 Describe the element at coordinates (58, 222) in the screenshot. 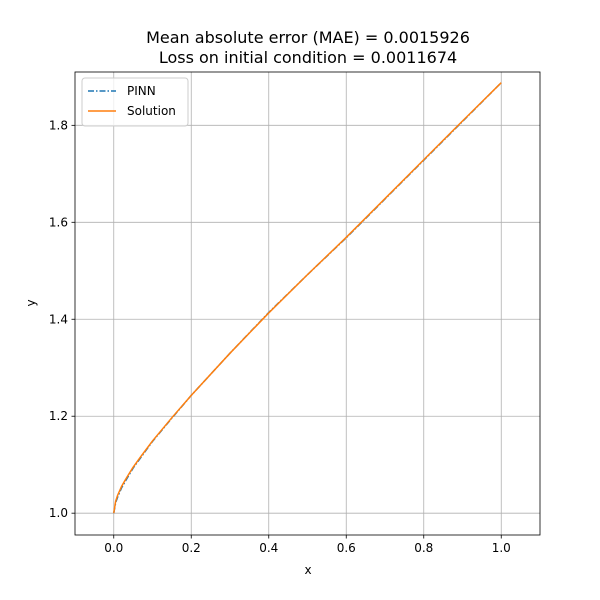

I see `y-tick-label: 1.6` at that location.